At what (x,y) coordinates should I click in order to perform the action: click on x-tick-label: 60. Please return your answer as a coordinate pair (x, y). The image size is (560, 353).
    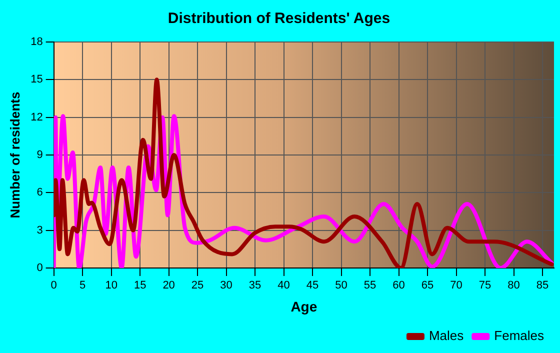
    Looking at the image, I should click on (398, 286).